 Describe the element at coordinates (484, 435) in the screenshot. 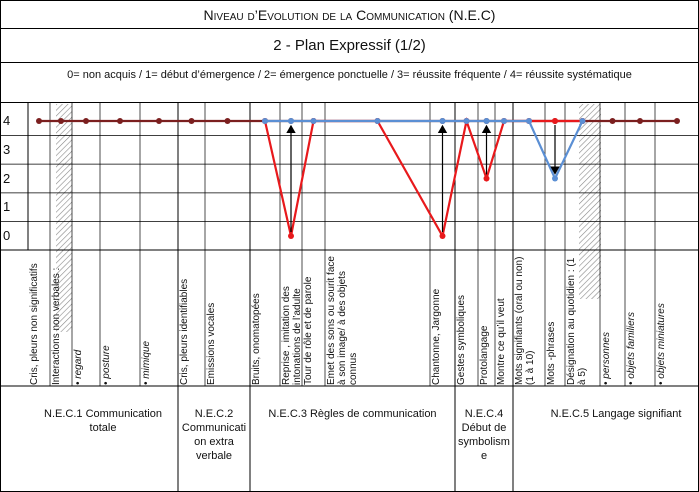

I see `group-label: N.E.C.4 Début de symbolisme` at that location.